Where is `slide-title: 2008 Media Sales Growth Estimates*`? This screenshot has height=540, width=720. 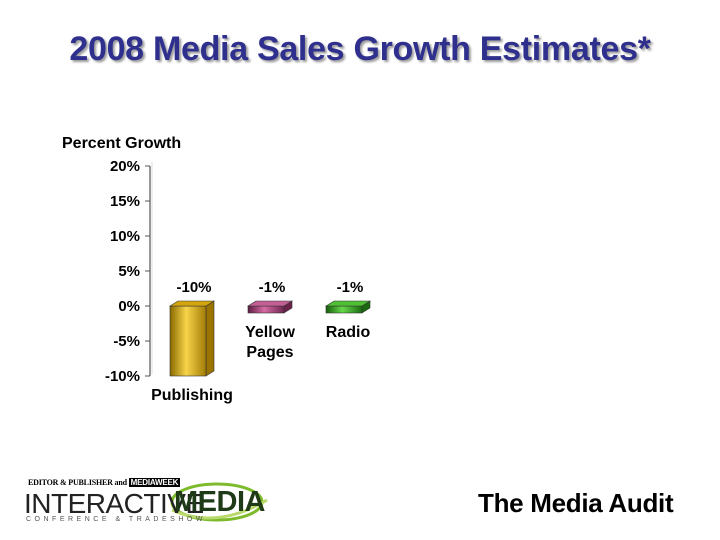 slide-title: 2008 Media Sales Growth Estimates* is located at coordinates (360, 49).